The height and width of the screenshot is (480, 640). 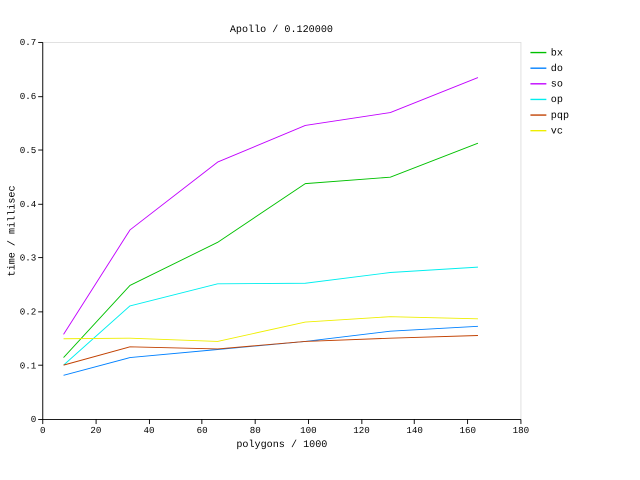 I want to click on legend-label: pqp, so click(x=560, y=116).